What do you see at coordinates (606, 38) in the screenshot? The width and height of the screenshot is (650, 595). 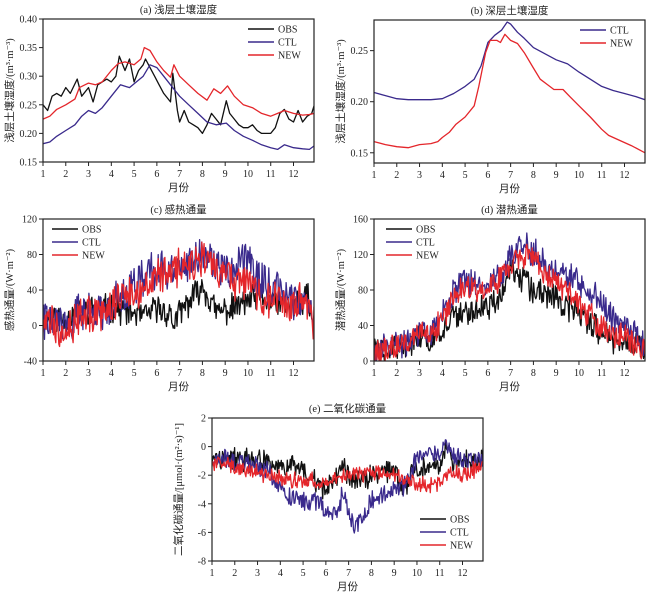 I see `legend: CTL NEW` at bounding box center [606, 38].